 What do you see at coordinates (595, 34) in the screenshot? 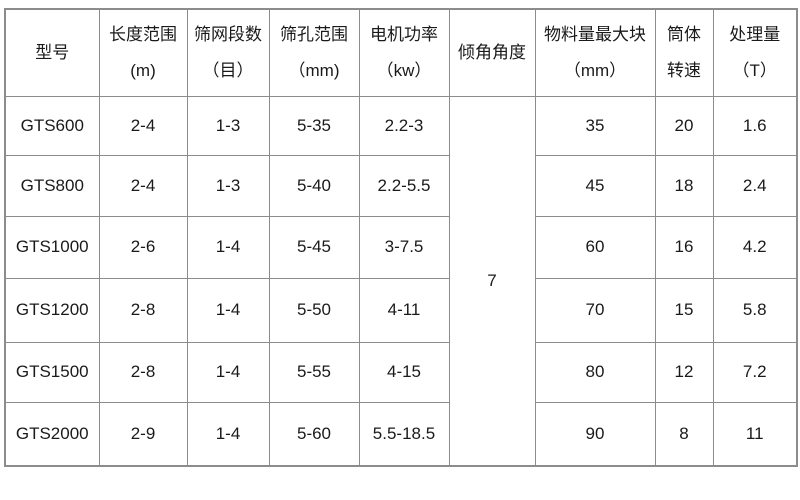
I see `col-header-max-lump-label: 物料量最大块` at bounding box center [595, 34].